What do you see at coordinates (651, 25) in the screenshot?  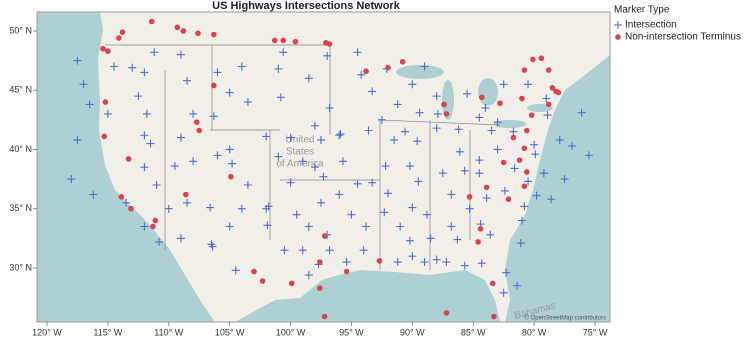 I see `legend-label: Intersection` at bounding box center [651, 25].